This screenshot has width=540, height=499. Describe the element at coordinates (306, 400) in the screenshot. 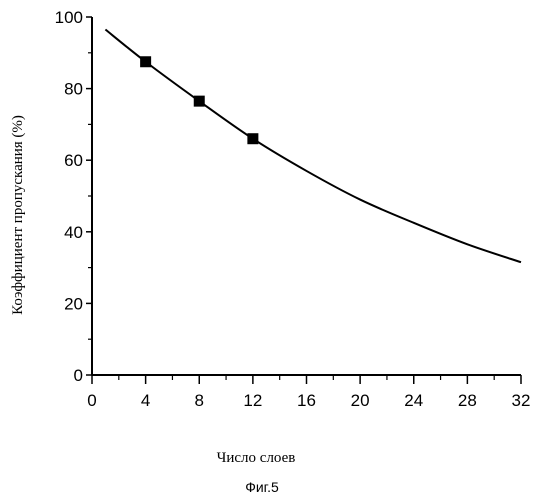

I see `x-tick-label: 16` at that location.